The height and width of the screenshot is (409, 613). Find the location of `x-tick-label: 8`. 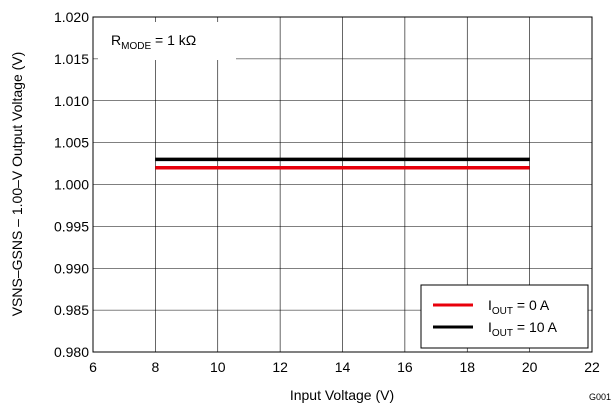

x-tick-label: 8 is located at coordinates (155, 367).